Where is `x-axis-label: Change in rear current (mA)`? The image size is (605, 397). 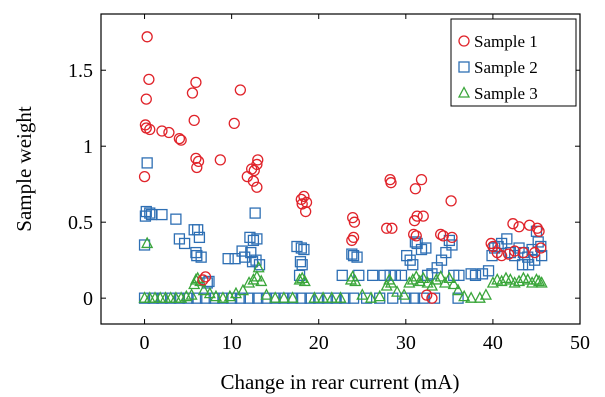 x-axis-label: Change in rear current (mA) is located at coordinates (339, 382).